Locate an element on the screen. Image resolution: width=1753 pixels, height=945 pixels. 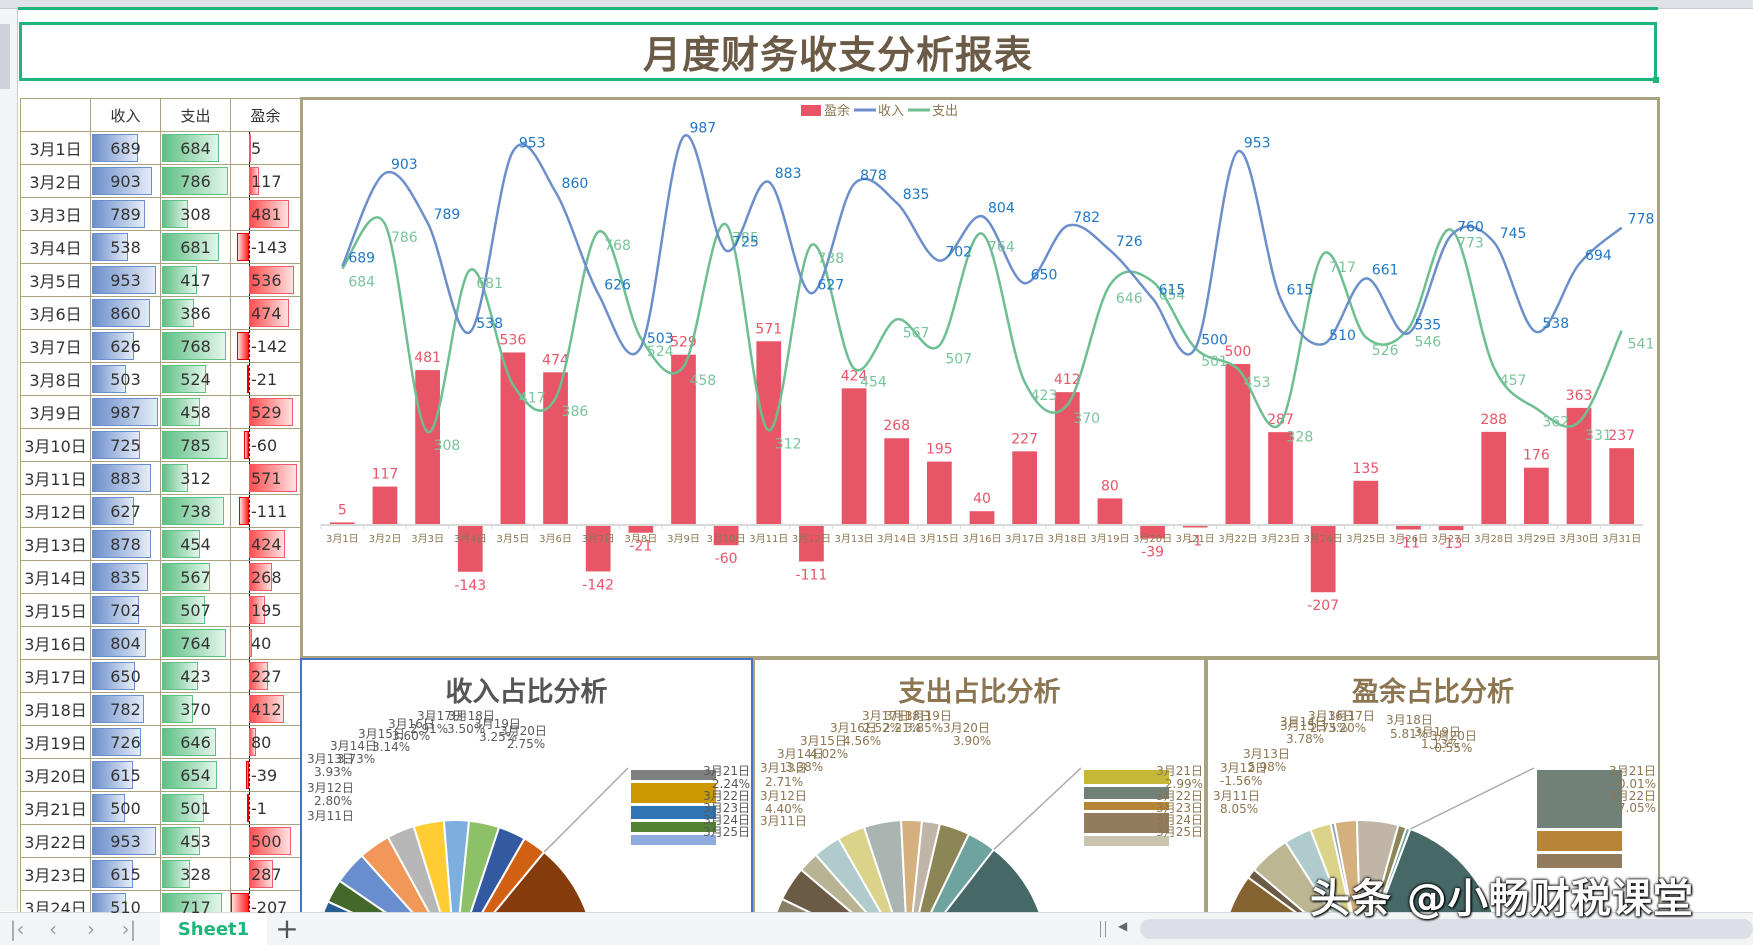
income-cell: 626 is located at coordinates (125, 346).